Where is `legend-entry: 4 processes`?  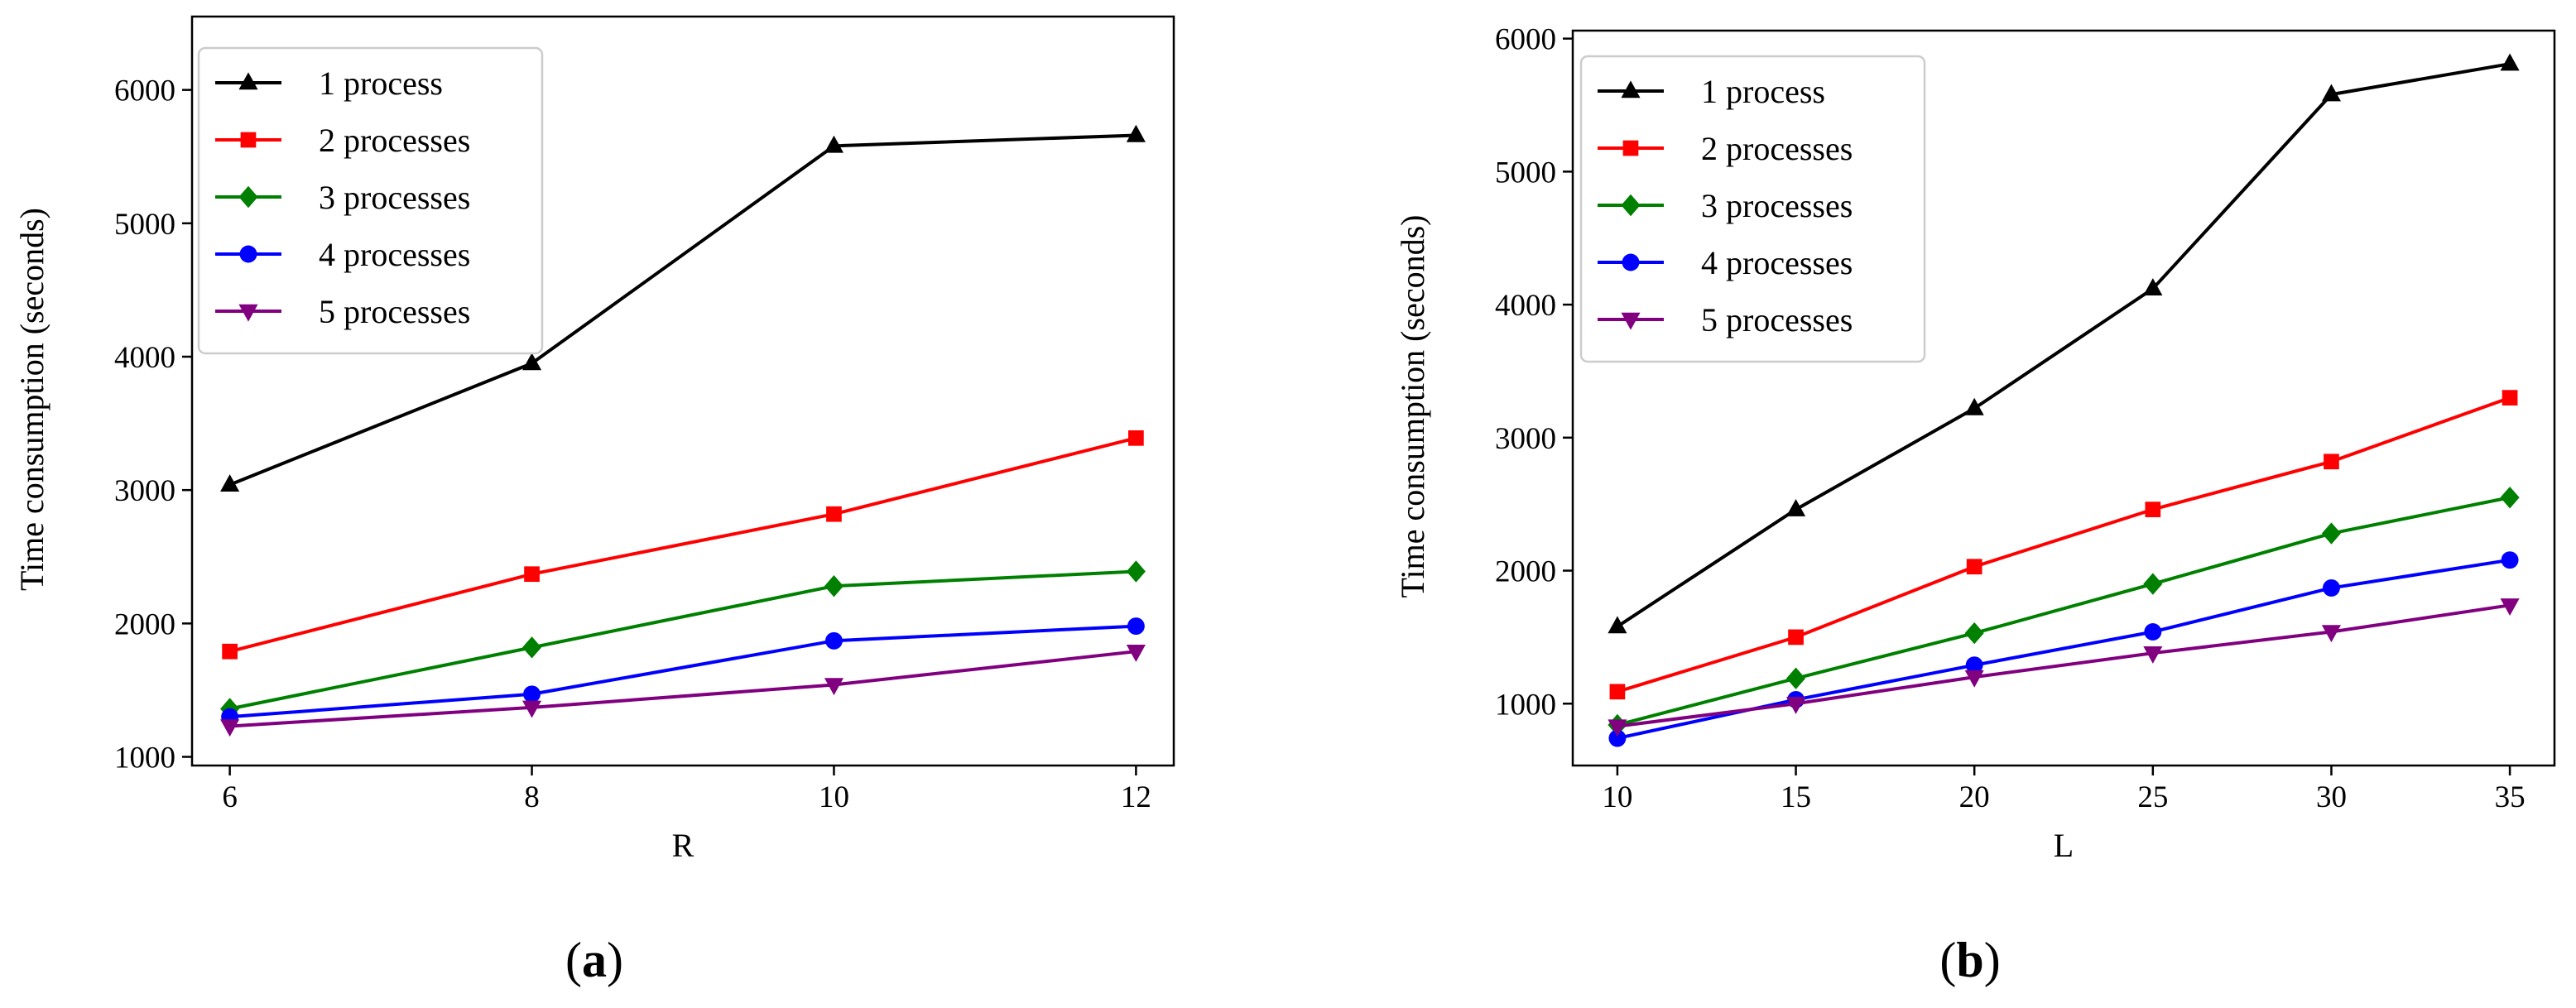
legend-entry: 4 processes is located at coordinates (342, 254).